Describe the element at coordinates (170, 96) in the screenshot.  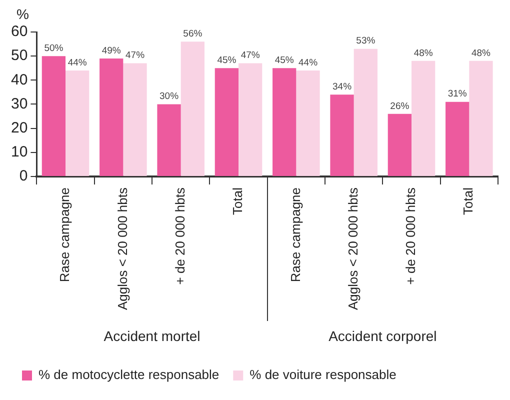
I see `data-label: 30%` at that location.